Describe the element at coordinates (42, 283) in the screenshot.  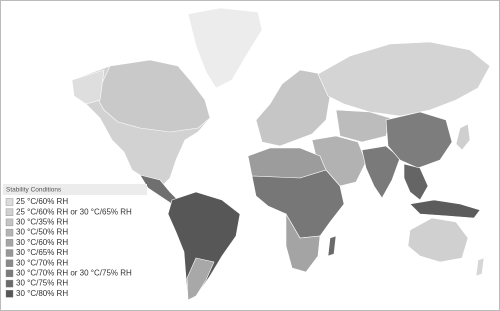
I see `legend-label: 30 °C/75% RH` at that location.